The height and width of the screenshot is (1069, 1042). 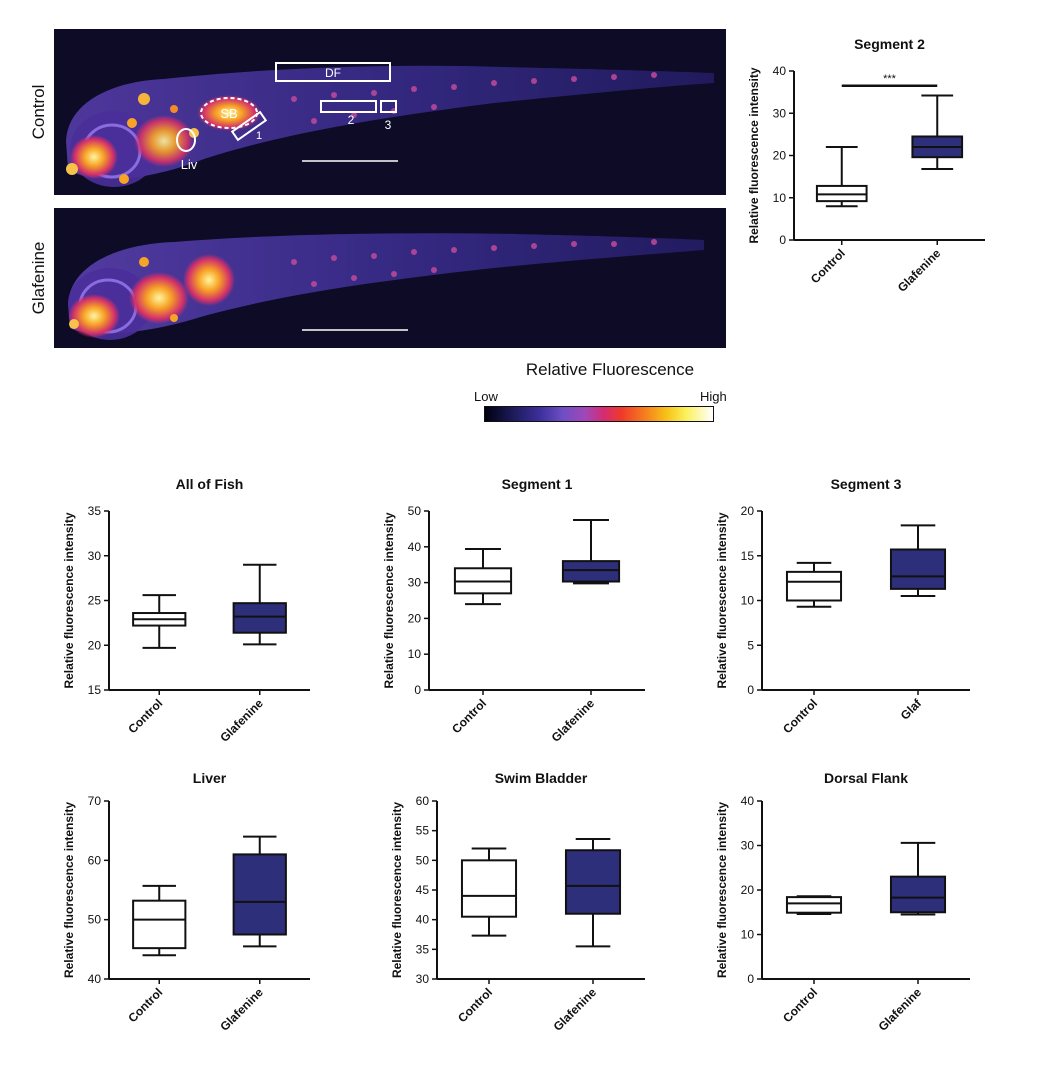 What do you see at coordinates (537, 484) in the screenshot?
I see `chart-title: Segment 1` at bounding box center [537, 484].